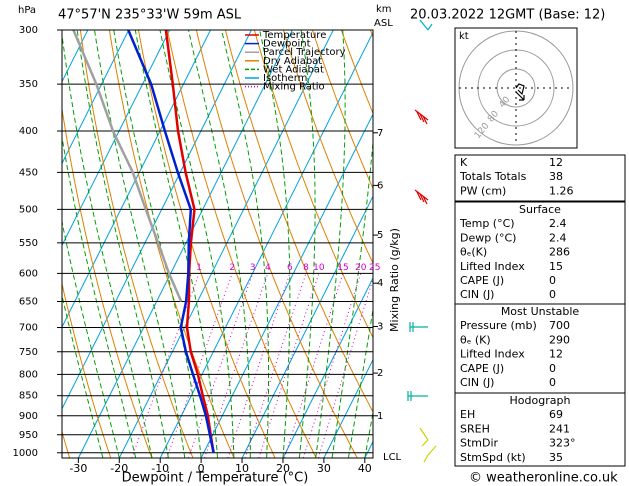 Image resolution: width=629 pixels, height=486 pixels. I want to click on table-label: θₑ (K), so click(475, 339).